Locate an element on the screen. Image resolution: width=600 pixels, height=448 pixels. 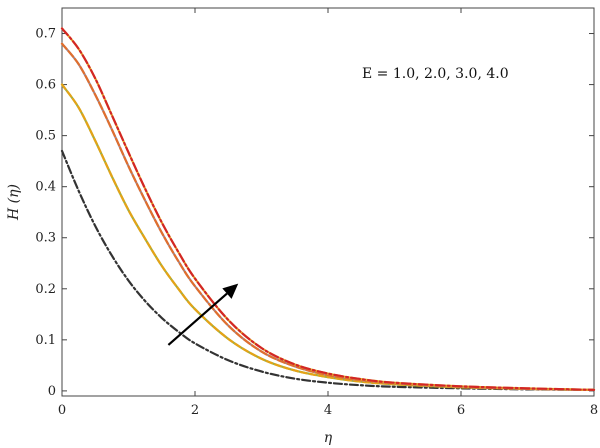
y-tick-label: 0.2 is located at coordinates (45, 289).